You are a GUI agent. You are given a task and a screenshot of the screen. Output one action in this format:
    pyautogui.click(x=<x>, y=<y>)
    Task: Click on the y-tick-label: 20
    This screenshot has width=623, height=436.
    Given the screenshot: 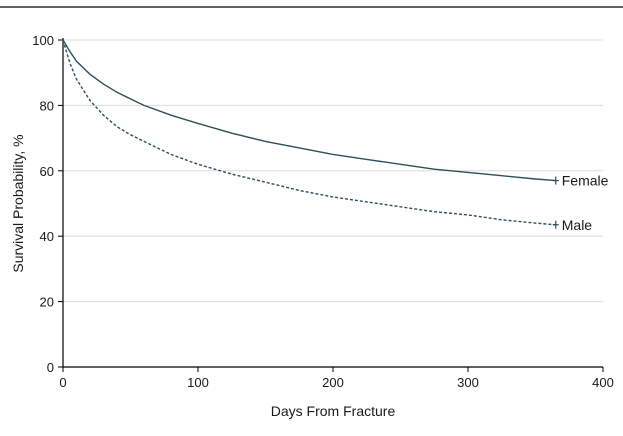 What is the action you would take?
    pyautogui.click(x=47, y=302)
    